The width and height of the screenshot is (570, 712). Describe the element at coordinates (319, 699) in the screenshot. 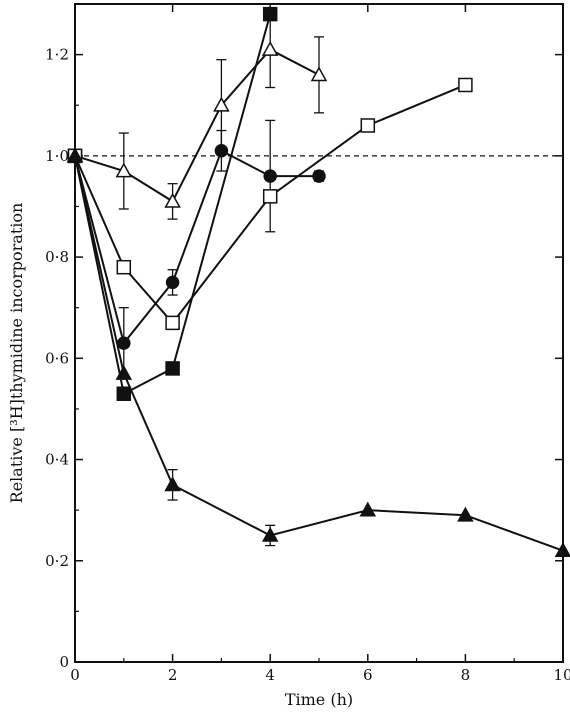

I see `x-axis-label: Time (h)` at that location.